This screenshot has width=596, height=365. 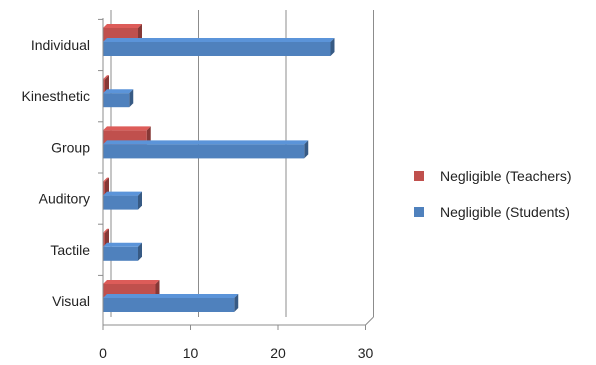 What do you see at coordinates (71, 301) in the screenshot?
I see `y-tick-label: Visual` at bounding box center [71, 301].